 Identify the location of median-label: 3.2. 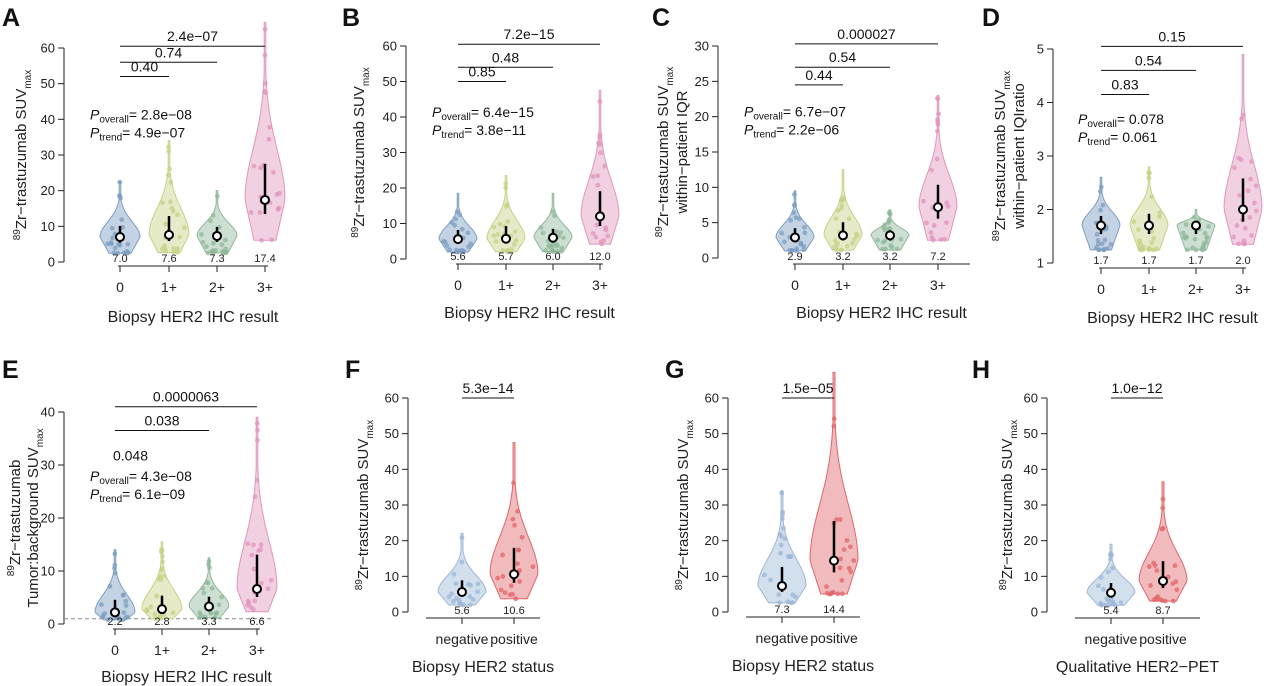
(889, 257).